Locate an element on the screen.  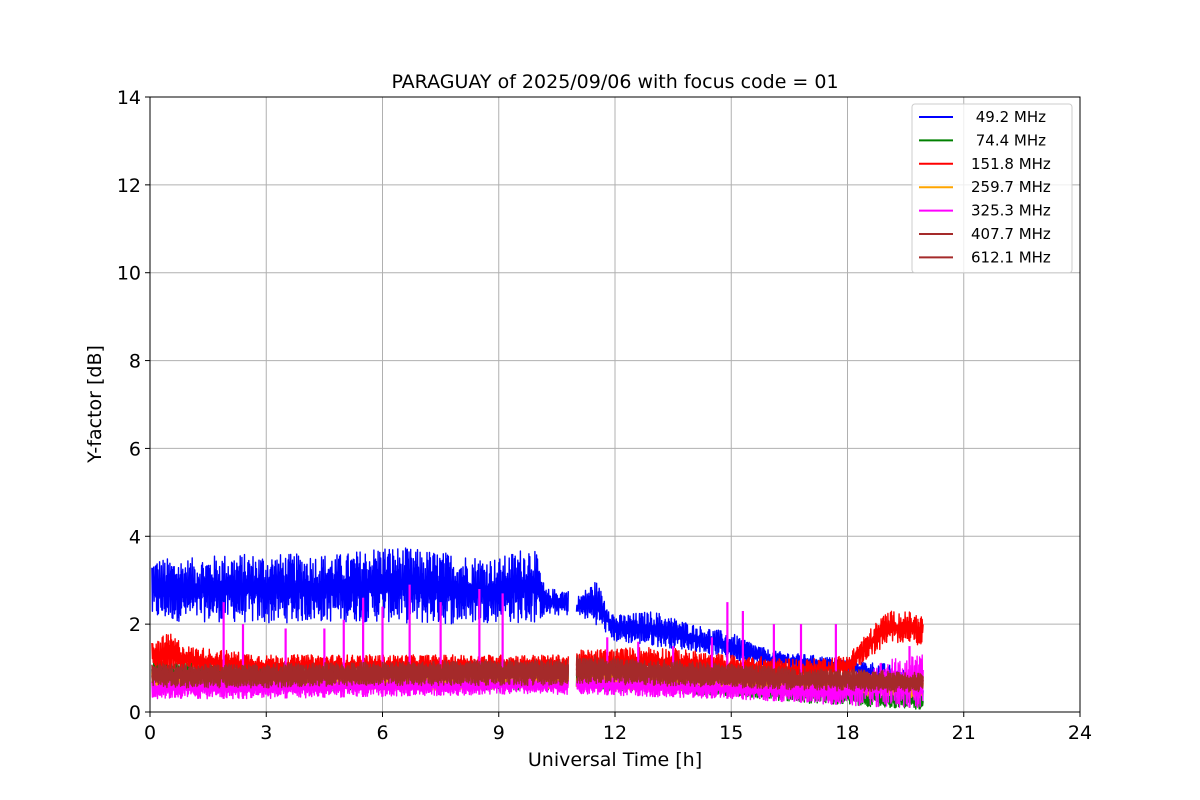
legend-label: 407.7 MHz is located at coordinates (1011, 234).